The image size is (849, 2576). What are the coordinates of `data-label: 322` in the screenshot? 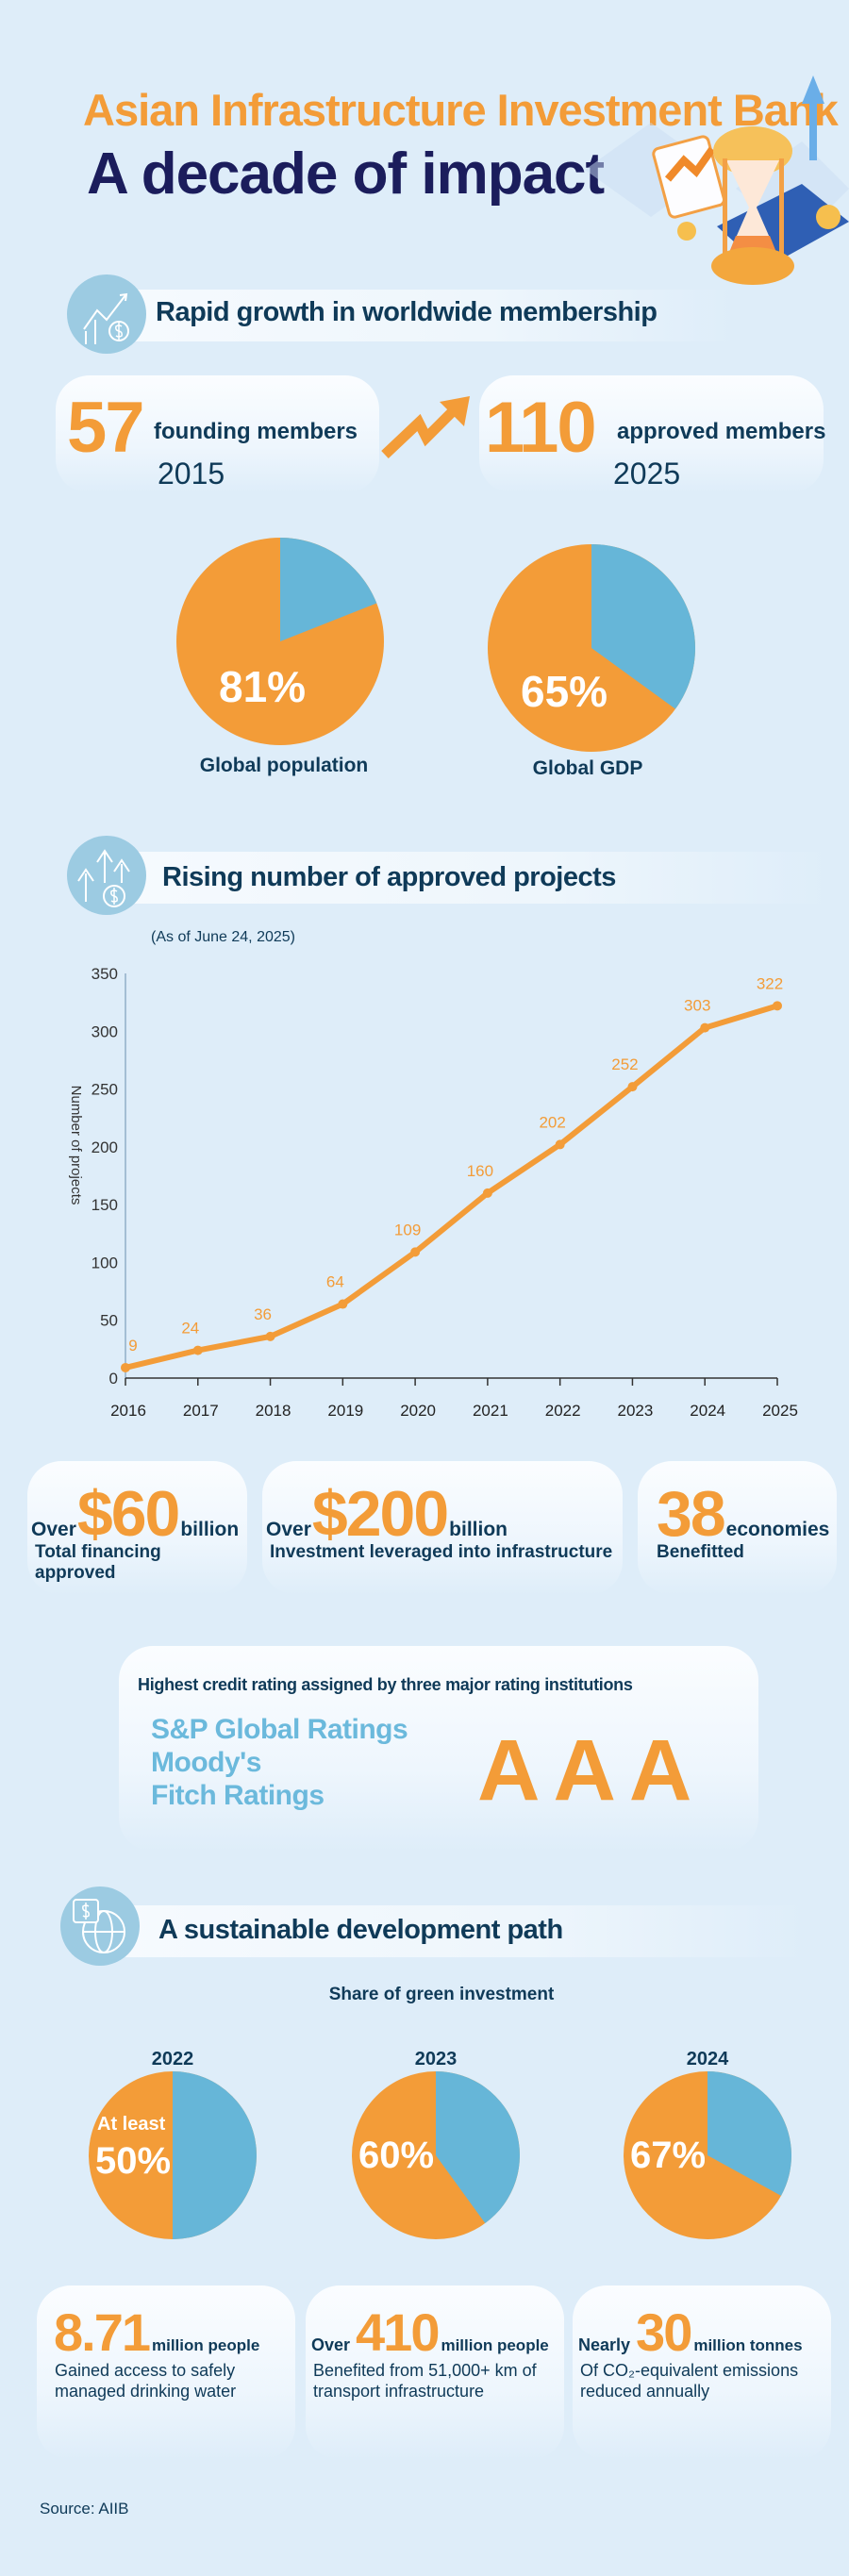 It's located at (770, 983).